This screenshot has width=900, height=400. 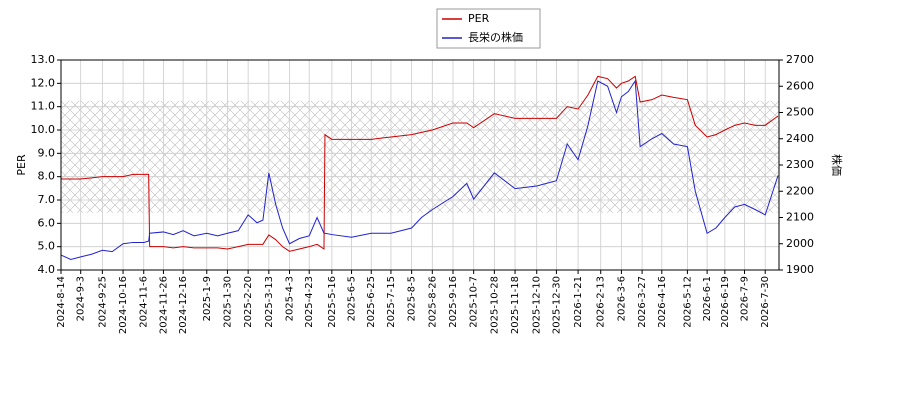 I want to click on x-tick-label: 2024-12-16, so click(x=183, y=305).